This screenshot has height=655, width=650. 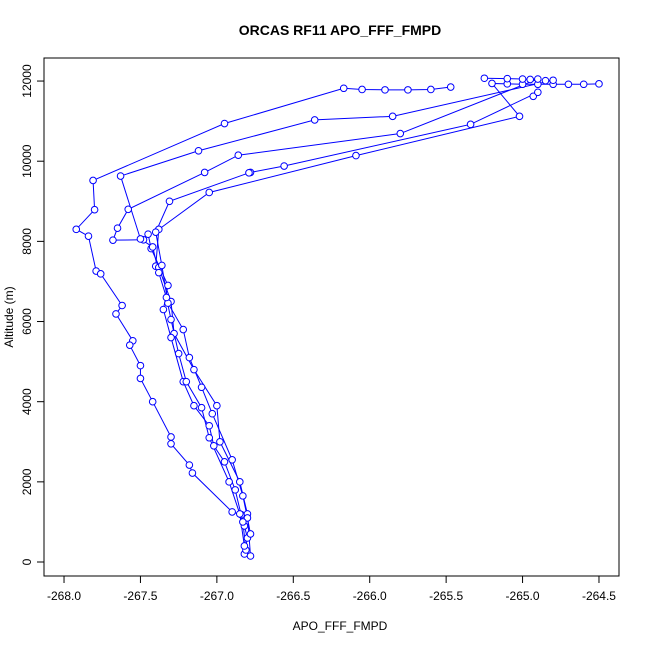 What do you see at coordinates (27, 481) in the screenshot?
I see `y-tick-label: 2000` at bounding box center [27, 481].